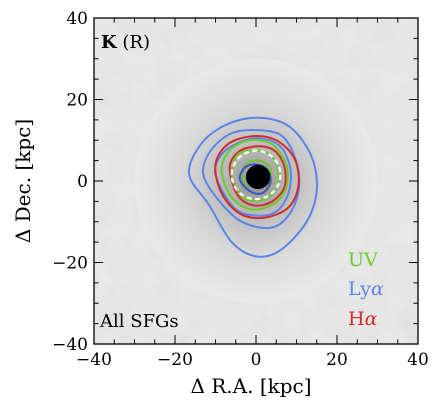 The image size is (447, 418). I want to click on contour-layer, so click(252, 187).